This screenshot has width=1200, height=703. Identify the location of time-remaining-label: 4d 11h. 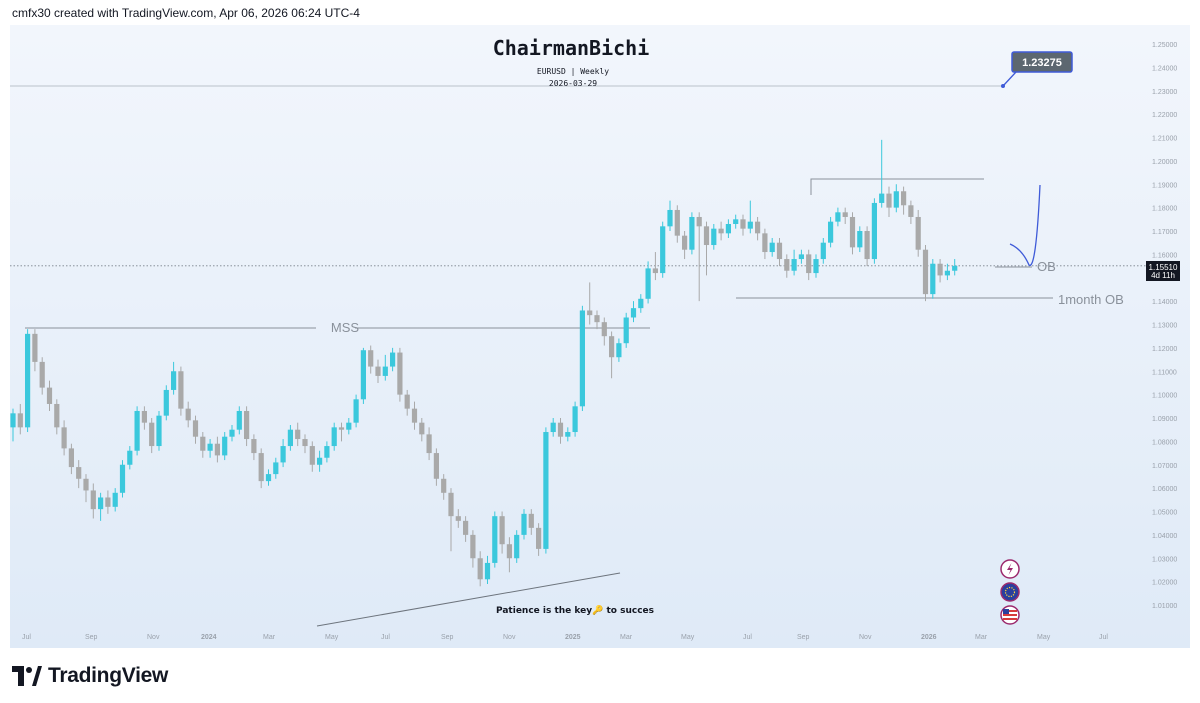
(1163, 275).